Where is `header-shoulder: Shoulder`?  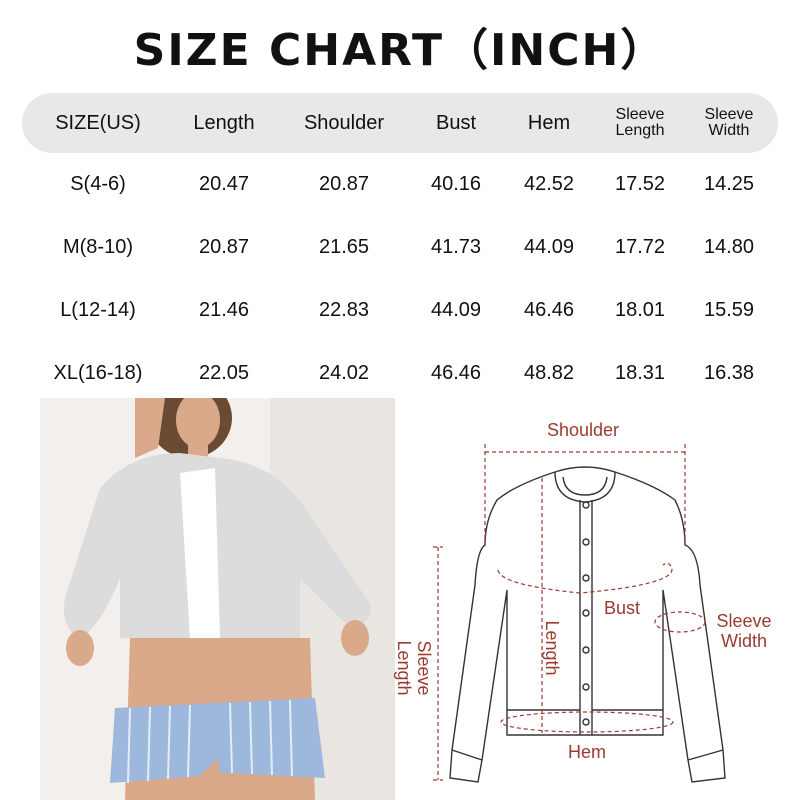
header-shoulder: Shoulder is located at coordinates (344, 122).